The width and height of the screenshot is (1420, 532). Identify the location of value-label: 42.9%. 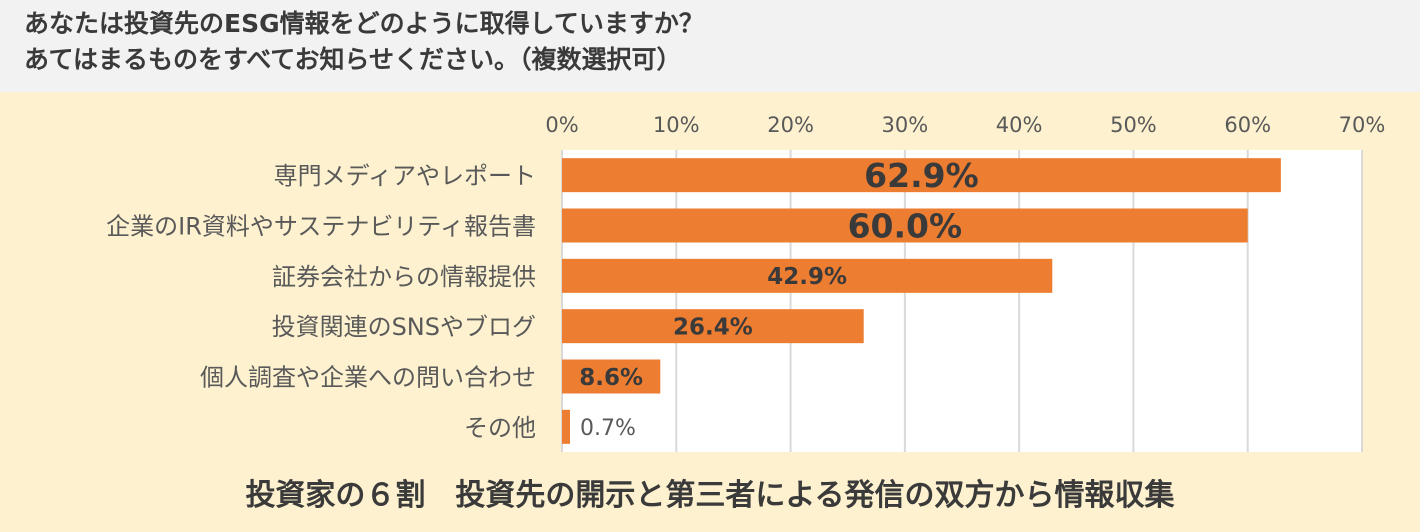
(807, 277).